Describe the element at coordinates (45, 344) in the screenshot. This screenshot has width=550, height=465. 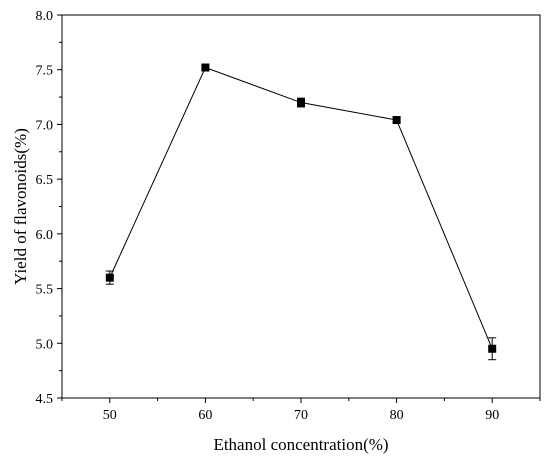
I see `y-tick-label: 5.0` at that location.